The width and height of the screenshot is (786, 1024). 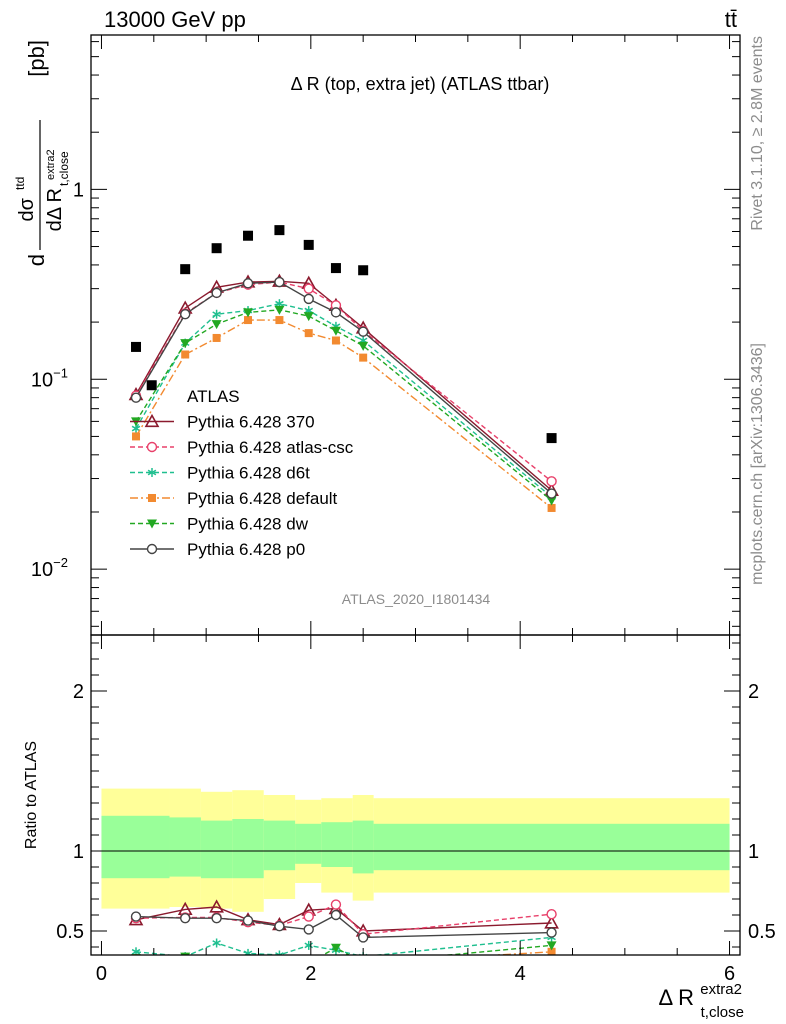 What do you see at coordinates (270, 447) in the screenshot?
I see `legend-label: Pythia 6.428 atlas-csc` at bounding box center [270, 447].